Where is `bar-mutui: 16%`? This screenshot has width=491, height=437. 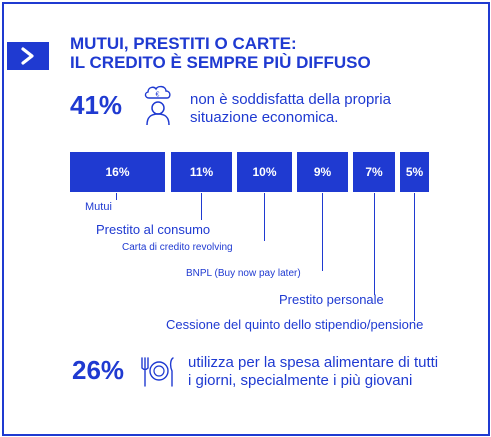
bar-mutui: 16% is located at coordinates (117, 172).